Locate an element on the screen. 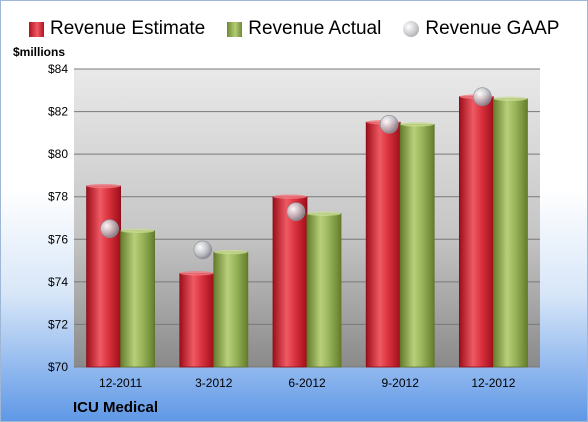  legend-item-estimate: Revenue Estimate is located at coordinates (117, 29).